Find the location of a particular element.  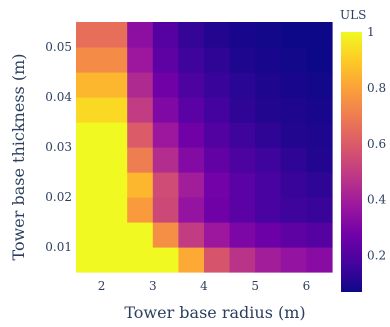

x-tick-label: 6 is located at coordinates (307, 286).